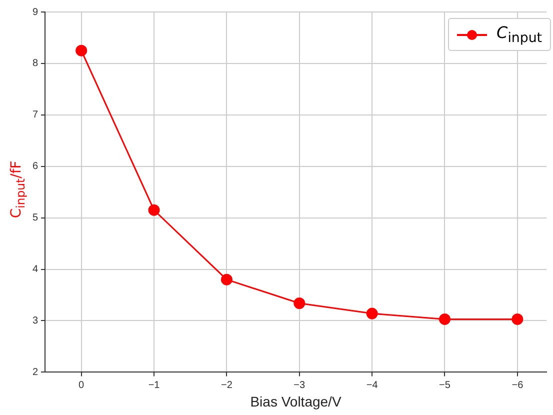  Describe the element at coordinates (35, 320) in the screenshot. I see `y-tick-label: 3` at that location.